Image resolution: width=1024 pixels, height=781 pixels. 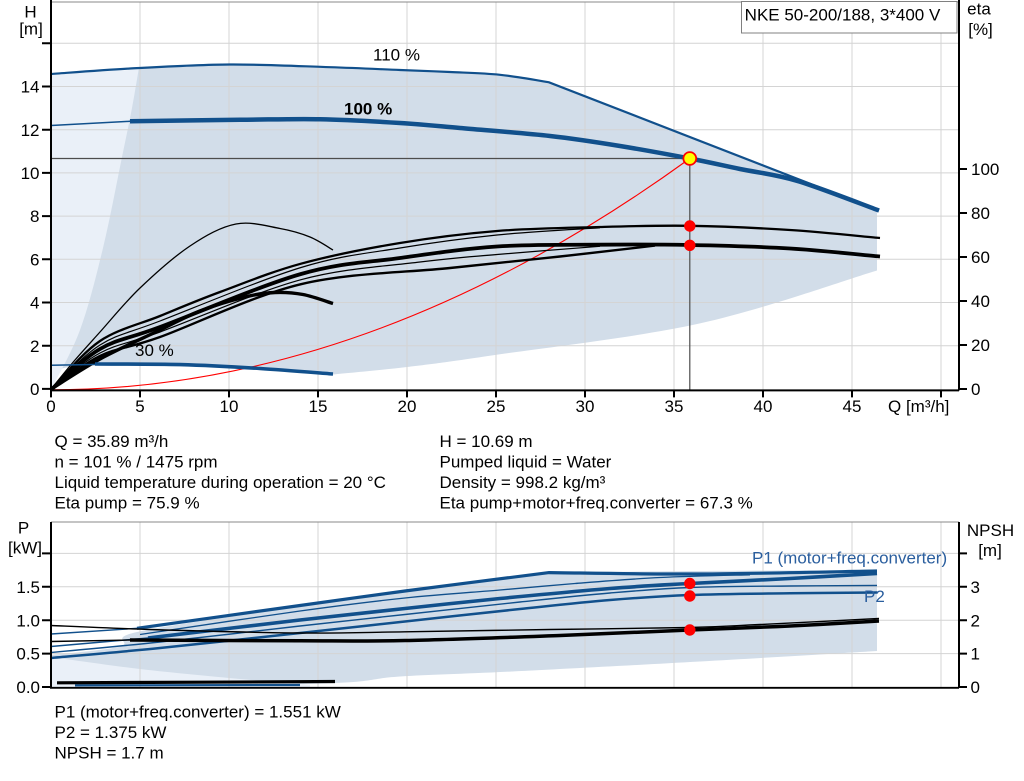 What do you see at coordinates (874, 596) in the screenshot?
I see `svg-text: P2` at bounding box center [874, 596].